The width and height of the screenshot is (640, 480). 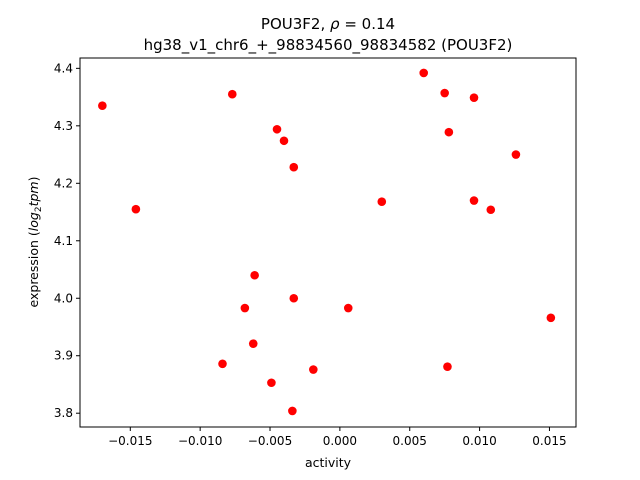 I want to click on y-axis-label: expression (log2tpm), so click(x=35, y=242).